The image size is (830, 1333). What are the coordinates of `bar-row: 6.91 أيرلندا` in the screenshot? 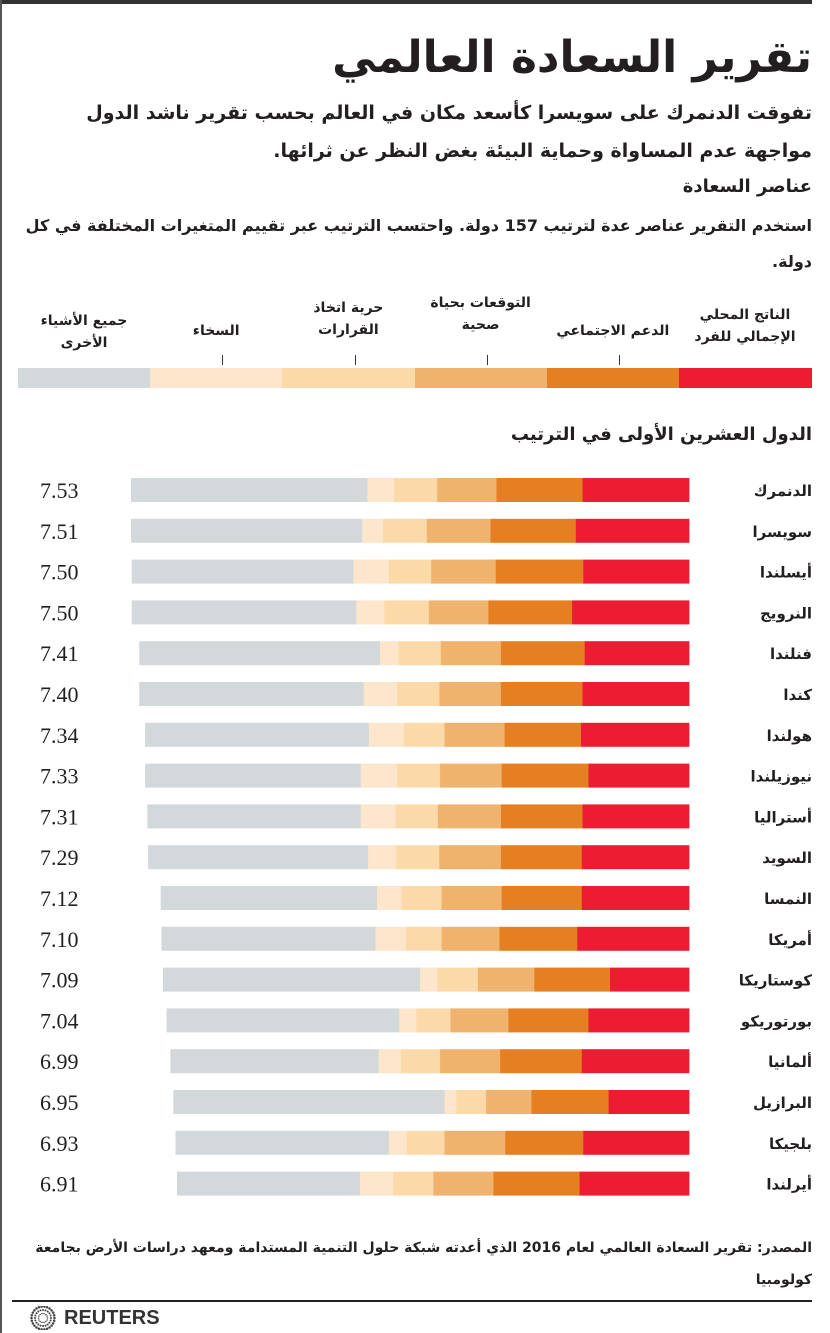 It's located at (426, 1184).